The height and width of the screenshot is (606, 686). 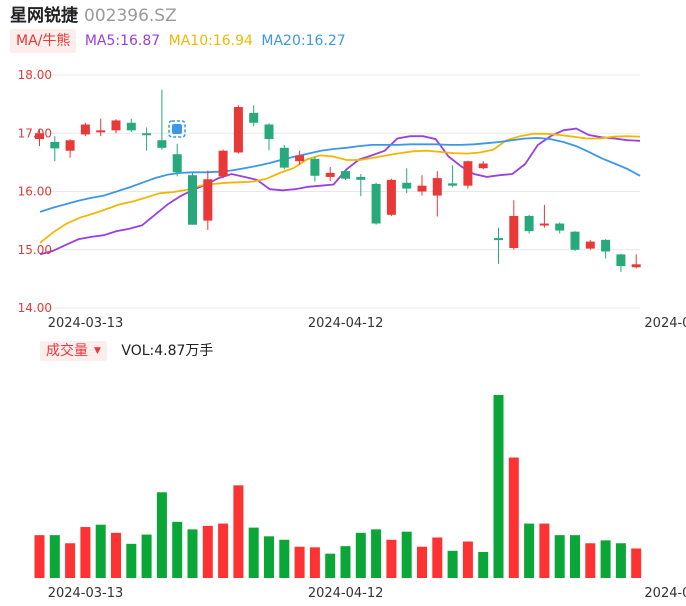 I want to click on y-tick-label: 18.00, so click(x=35, y=75).